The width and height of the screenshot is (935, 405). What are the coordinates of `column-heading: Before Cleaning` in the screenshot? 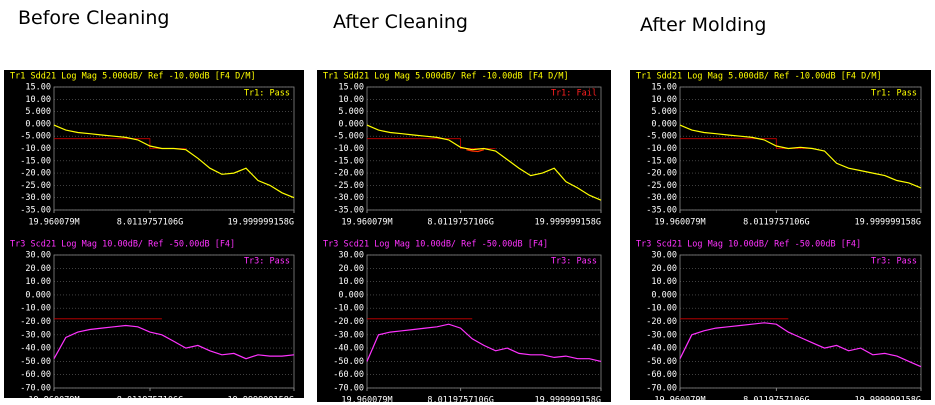 It's located at (93, 18).